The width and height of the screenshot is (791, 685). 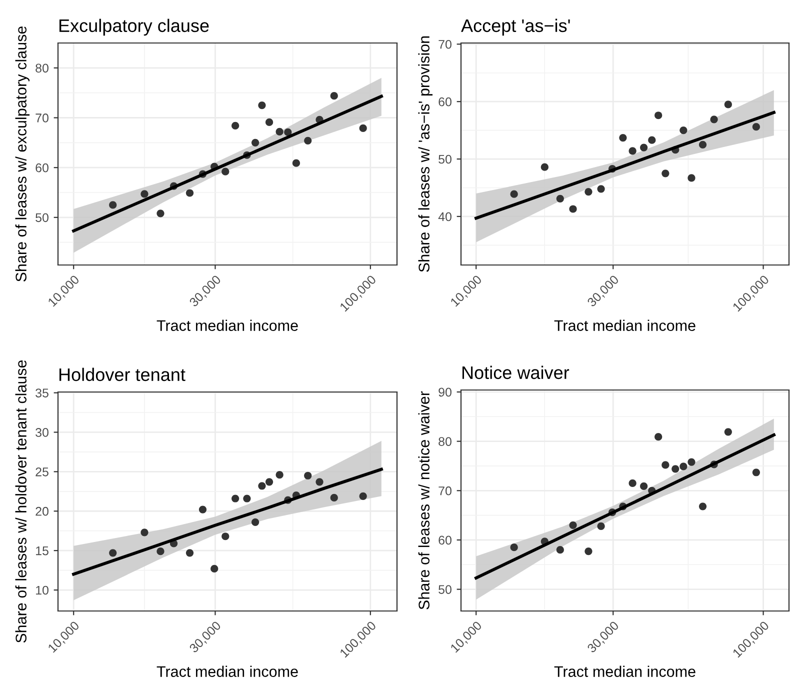 I want to click on y-axis-title: Share of leases w/ exculpatory clause, so click(x=22, y=154).